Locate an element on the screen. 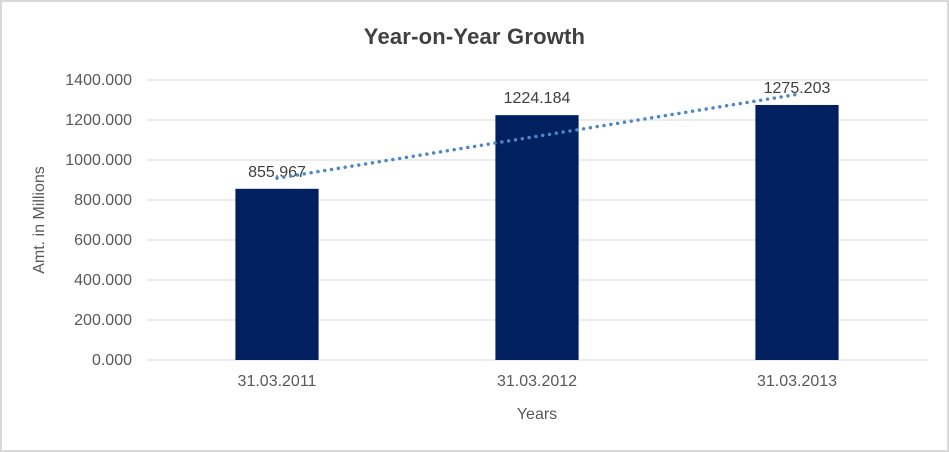 This screenshot has width=949, height=452. y-tick-label: 0.000 is located at coordinates (112, 360).